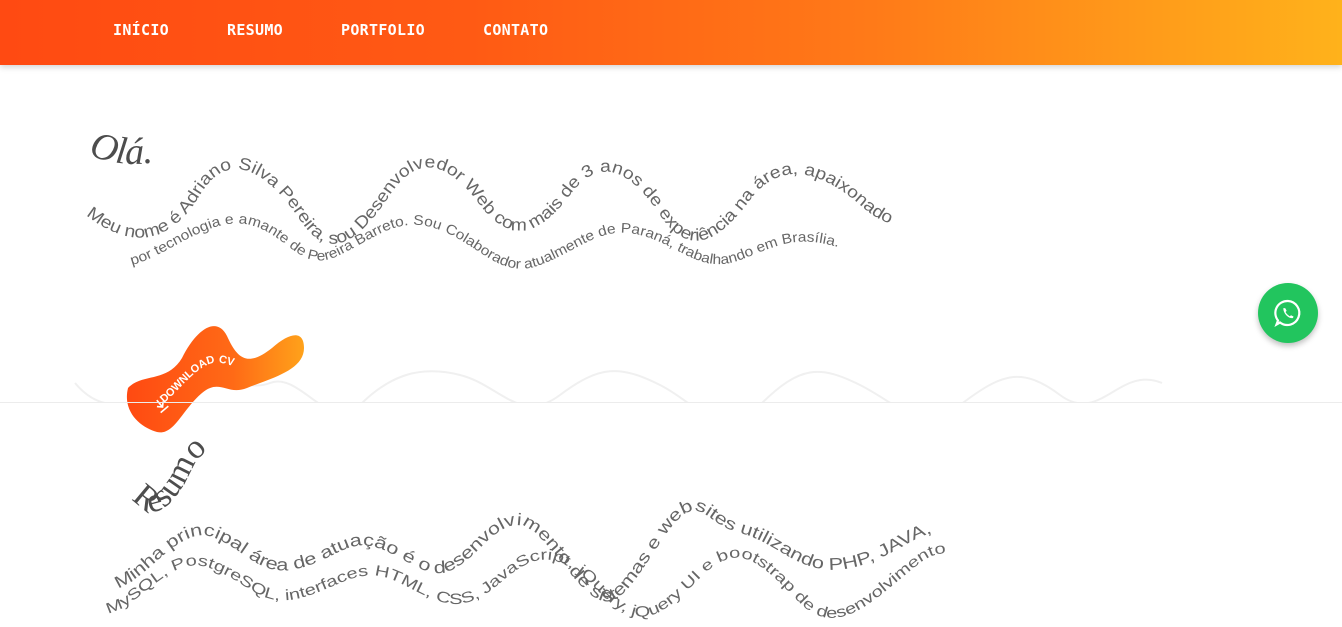 Image resolution: width=1342 pixels, height=627 pixels. I want to click on nav-link-contato: CONTATO, so click(515, 30).